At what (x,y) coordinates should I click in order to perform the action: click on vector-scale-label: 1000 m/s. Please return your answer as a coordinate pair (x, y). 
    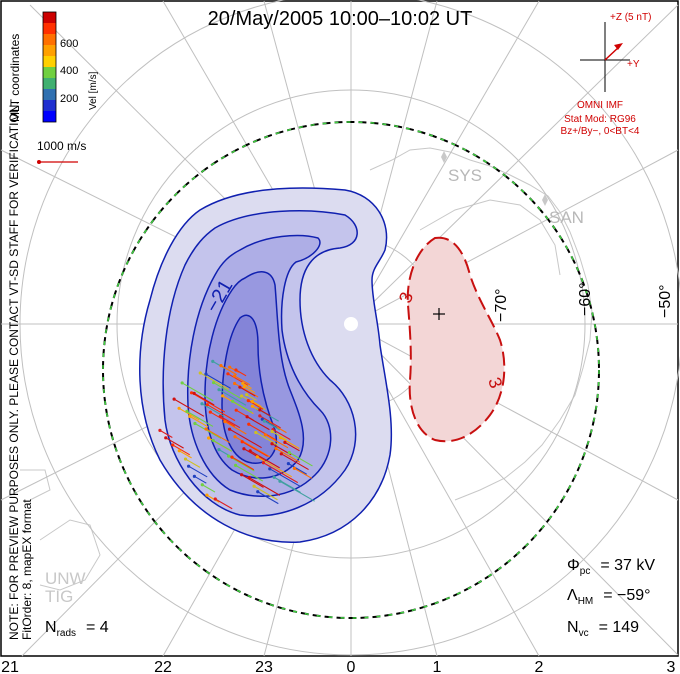
    Looking at the image, I should click on (61, 146).